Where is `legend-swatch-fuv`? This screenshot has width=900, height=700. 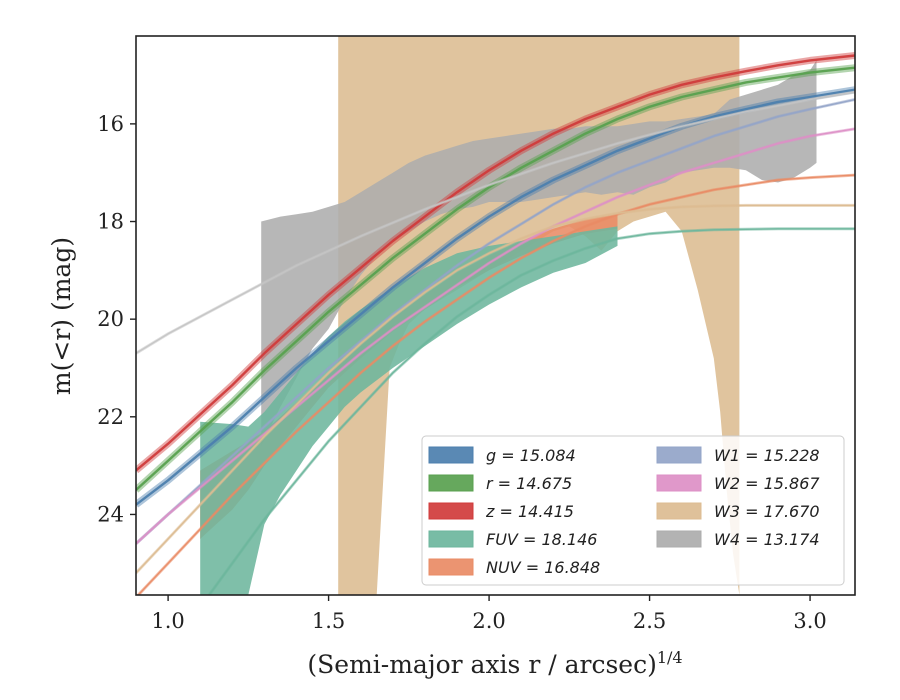
legend-swatch-fuv is located at coordinates (451, 539).